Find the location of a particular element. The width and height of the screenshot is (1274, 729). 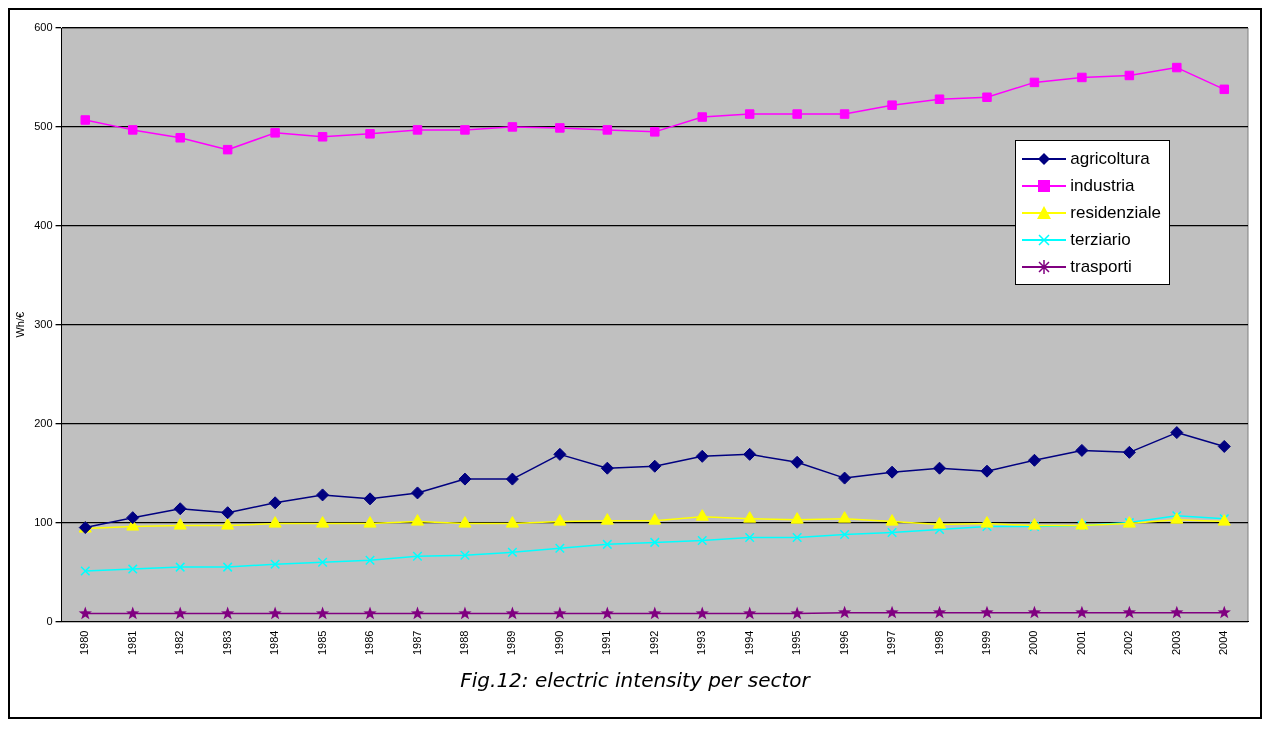

x-tick-label: 2004 is located at coordinates (1223, 643).